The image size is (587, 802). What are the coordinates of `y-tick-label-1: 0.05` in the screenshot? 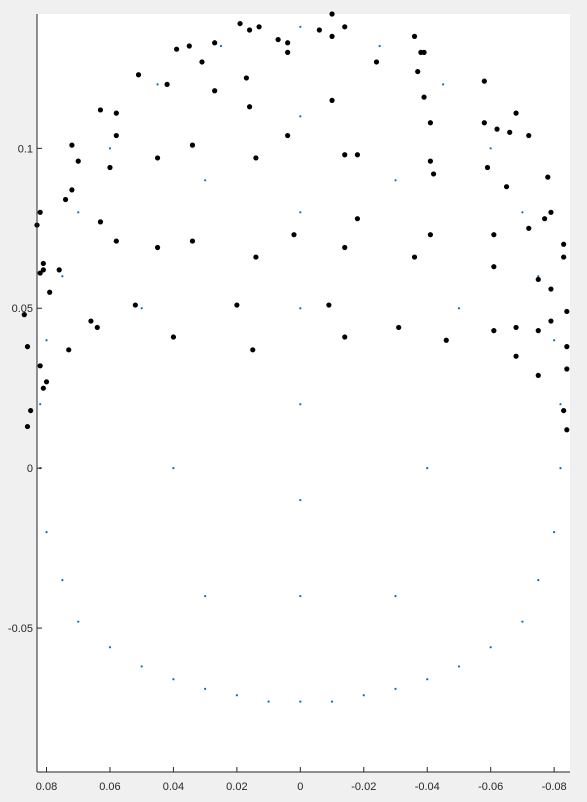 It's located at (22, 309).